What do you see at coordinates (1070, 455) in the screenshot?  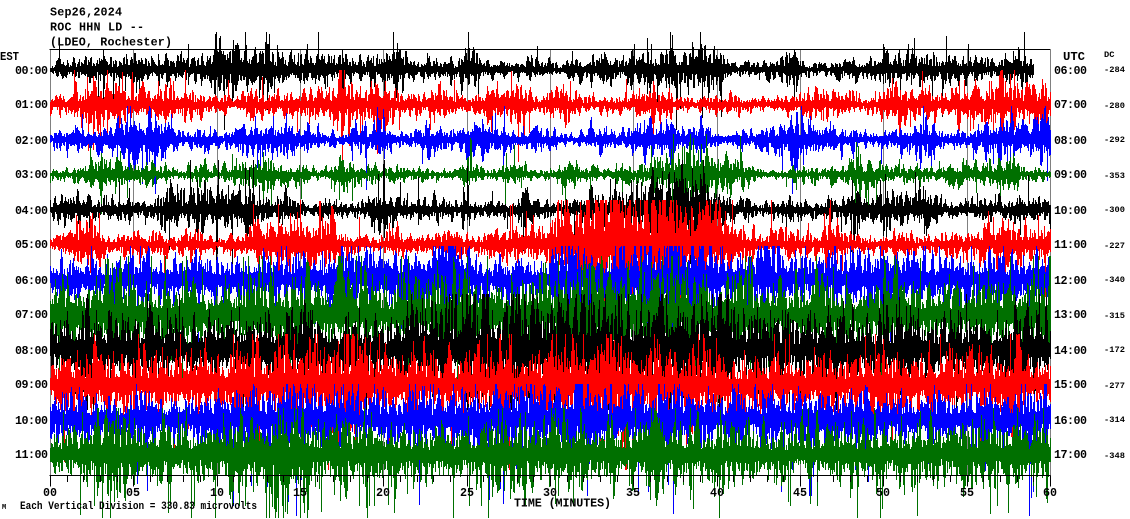 I see `svg-text: 17:00` at bounding box center [1070, 455].